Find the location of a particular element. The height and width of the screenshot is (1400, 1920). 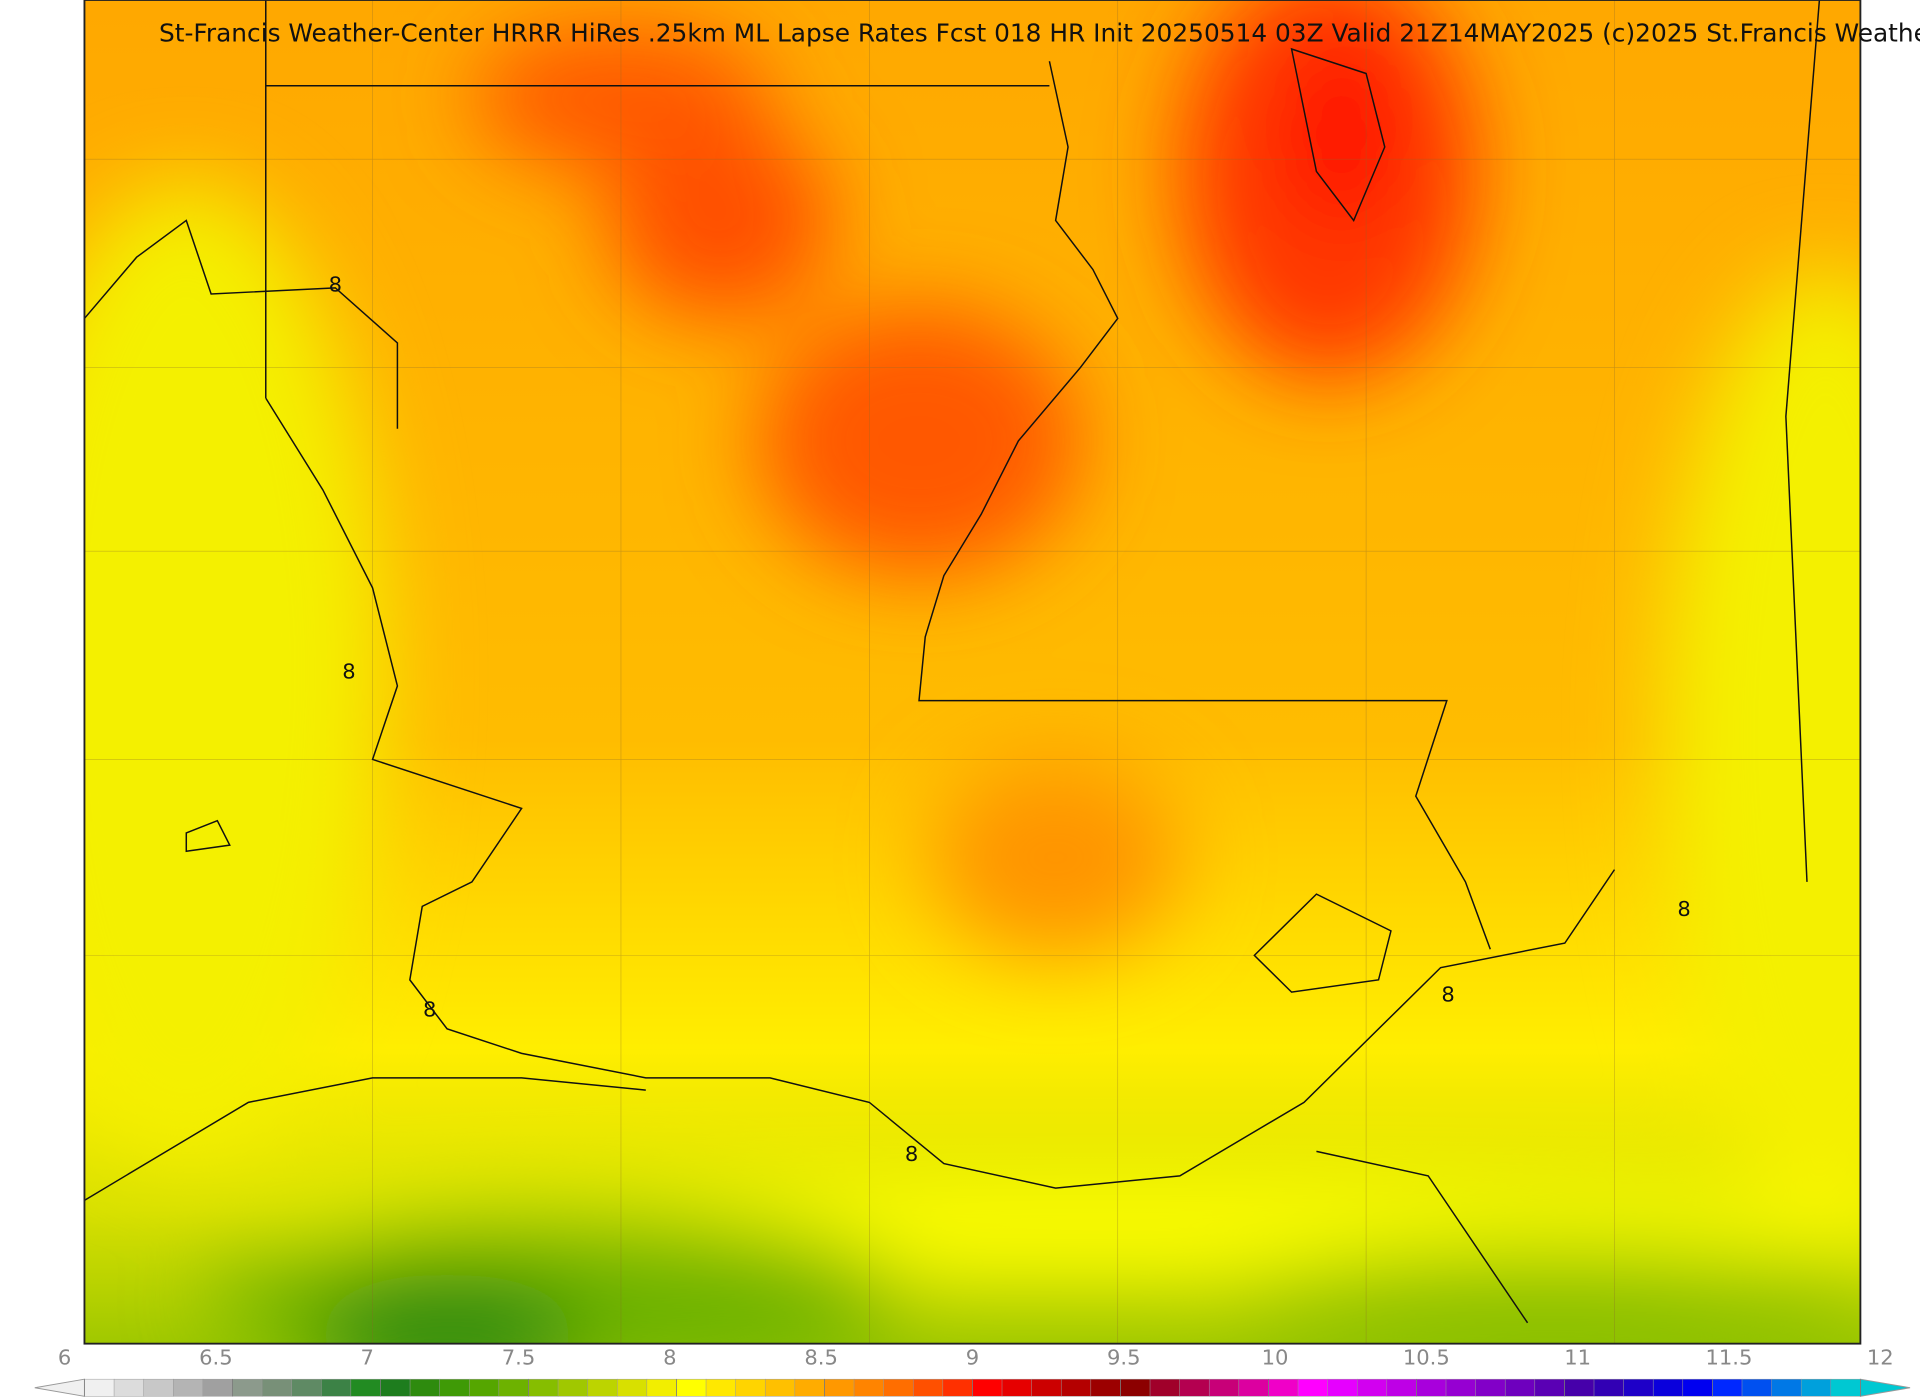

colorbar-tick-label: 8.5 is located at coordinates (821, 1358).